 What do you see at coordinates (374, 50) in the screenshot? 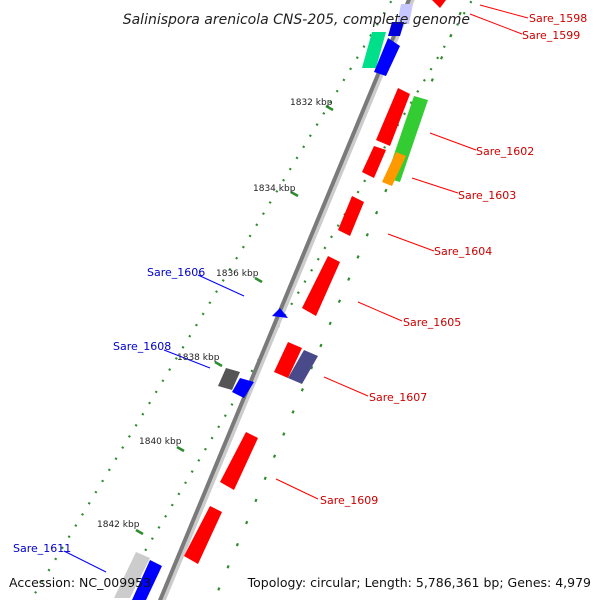
I see `gene-rna` at bounding box center [374, 50].